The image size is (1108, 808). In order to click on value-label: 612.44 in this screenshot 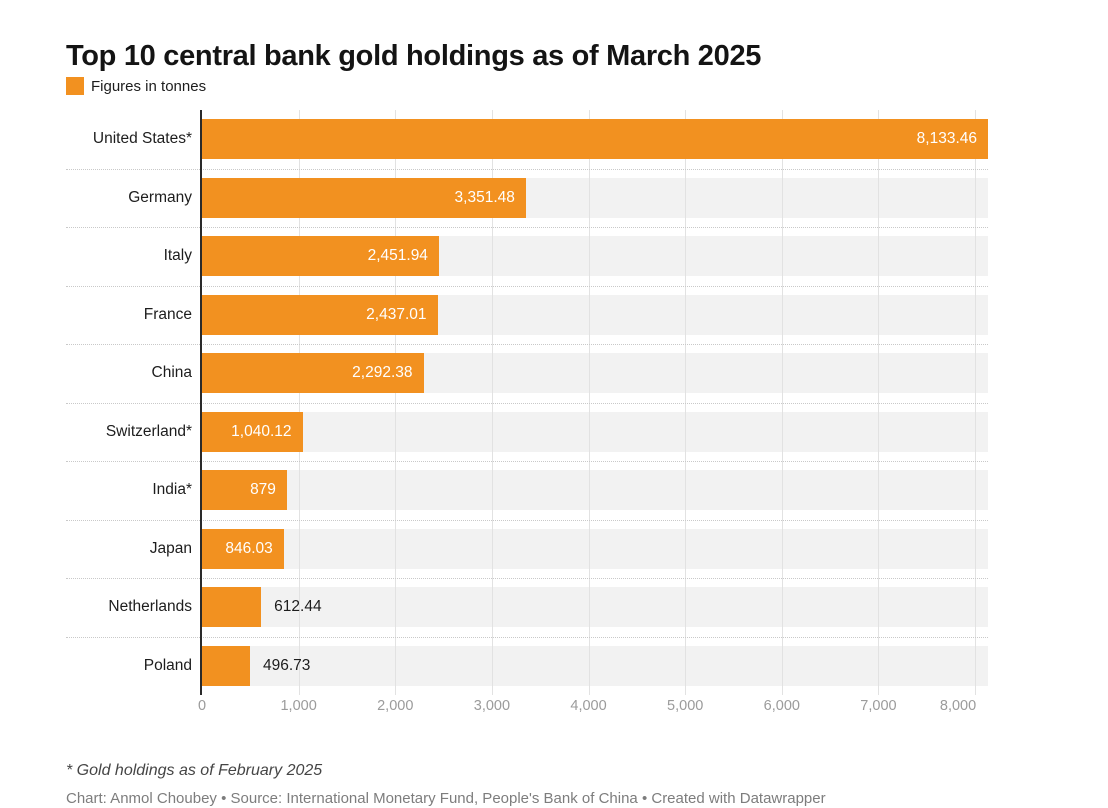, I will do `click(298, 606)`.